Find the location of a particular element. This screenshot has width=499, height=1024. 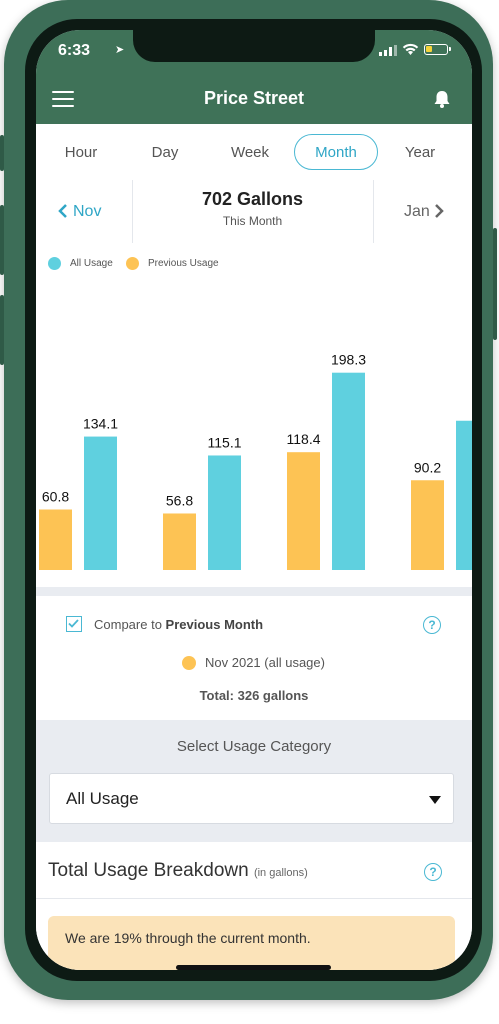

previous-series-label: Nov 2021 (all usage) is located at coordinates (265, 662).